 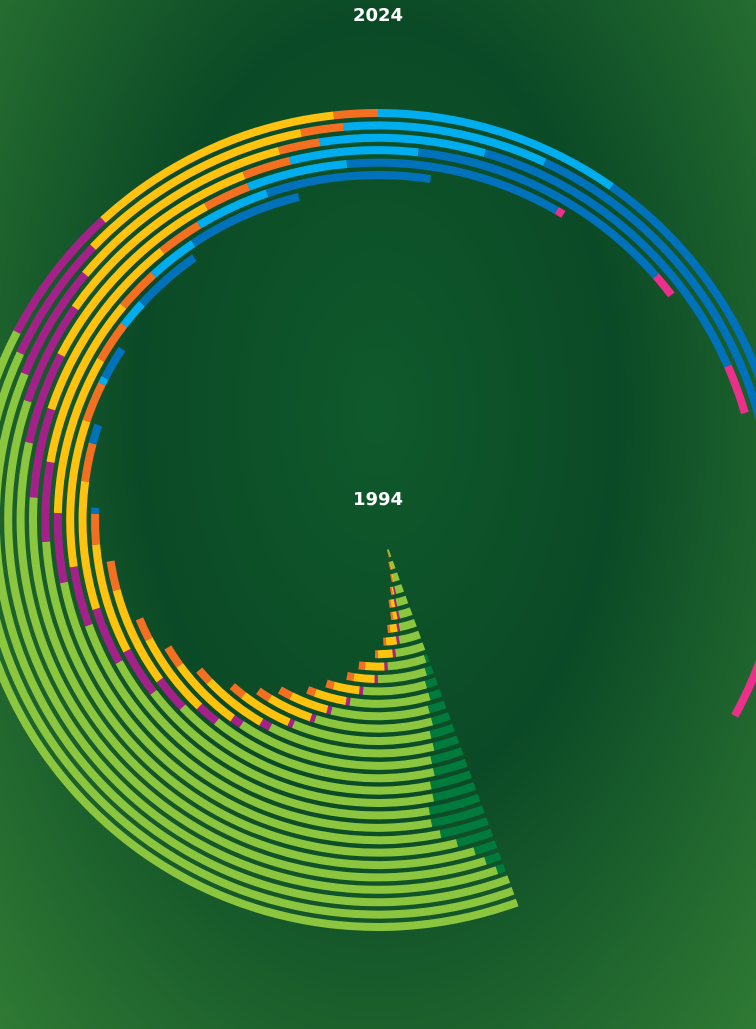 I want to click on arc-2013-s3, so click(x=171, y=693).